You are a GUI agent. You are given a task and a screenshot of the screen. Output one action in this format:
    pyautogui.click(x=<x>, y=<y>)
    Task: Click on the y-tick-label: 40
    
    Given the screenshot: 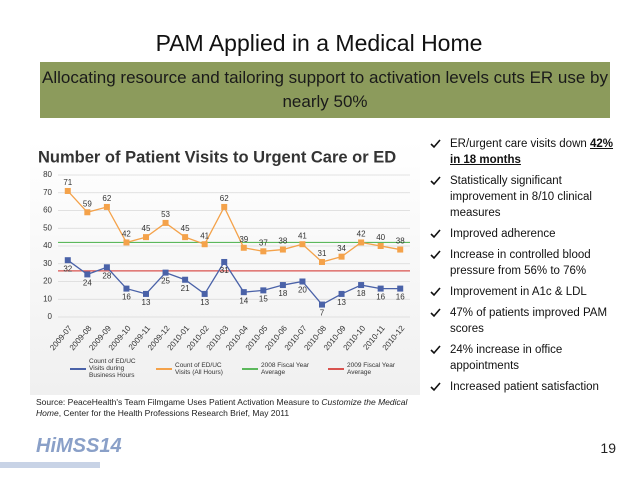 What is the action you would take?
    pyautogui.click(x=47, y=245)
    